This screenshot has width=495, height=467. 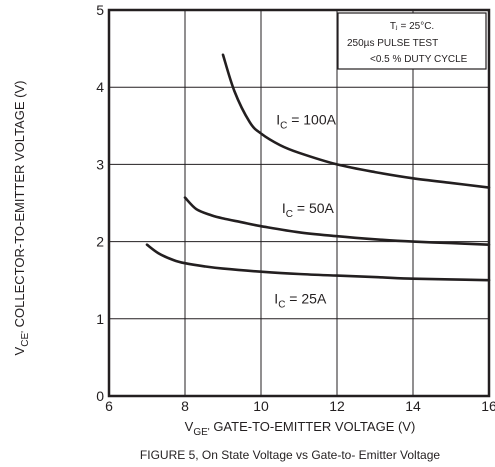 I want to click on x-tick-label: 10, so click(x=261, y=406).